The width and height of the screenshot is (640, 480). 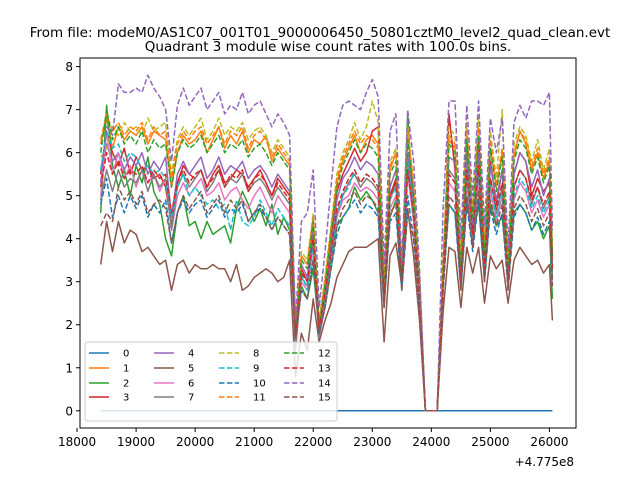 What do you see at coordinates (372, 442) in the screenshot?
I see `x-tick-label: 23000` at bounding box center [372, 442].